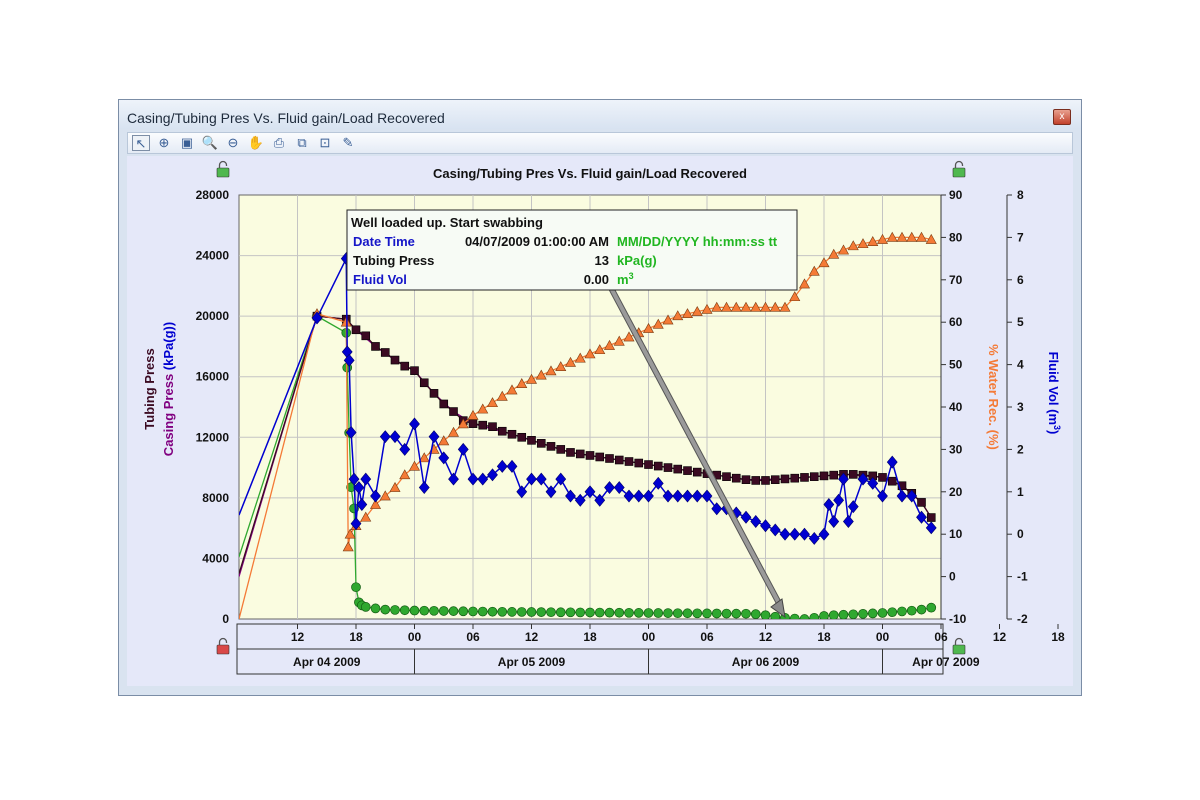 The height and width of the screenshot is (800, 1200). What do you see at coordinates (141, 143) in the screenshot?
I see `pointer-icon: ↖` at bounding box center [141, 143].